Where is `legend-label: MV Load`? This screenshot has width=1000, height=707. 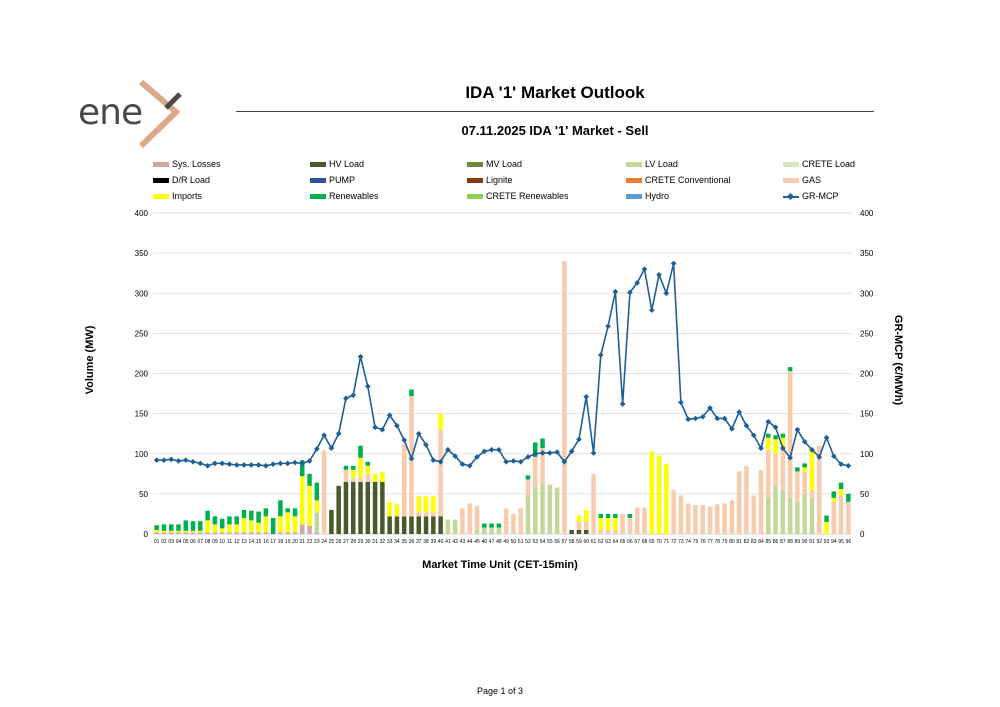
legend-label: MV Load is located at coordinates (504, 164).